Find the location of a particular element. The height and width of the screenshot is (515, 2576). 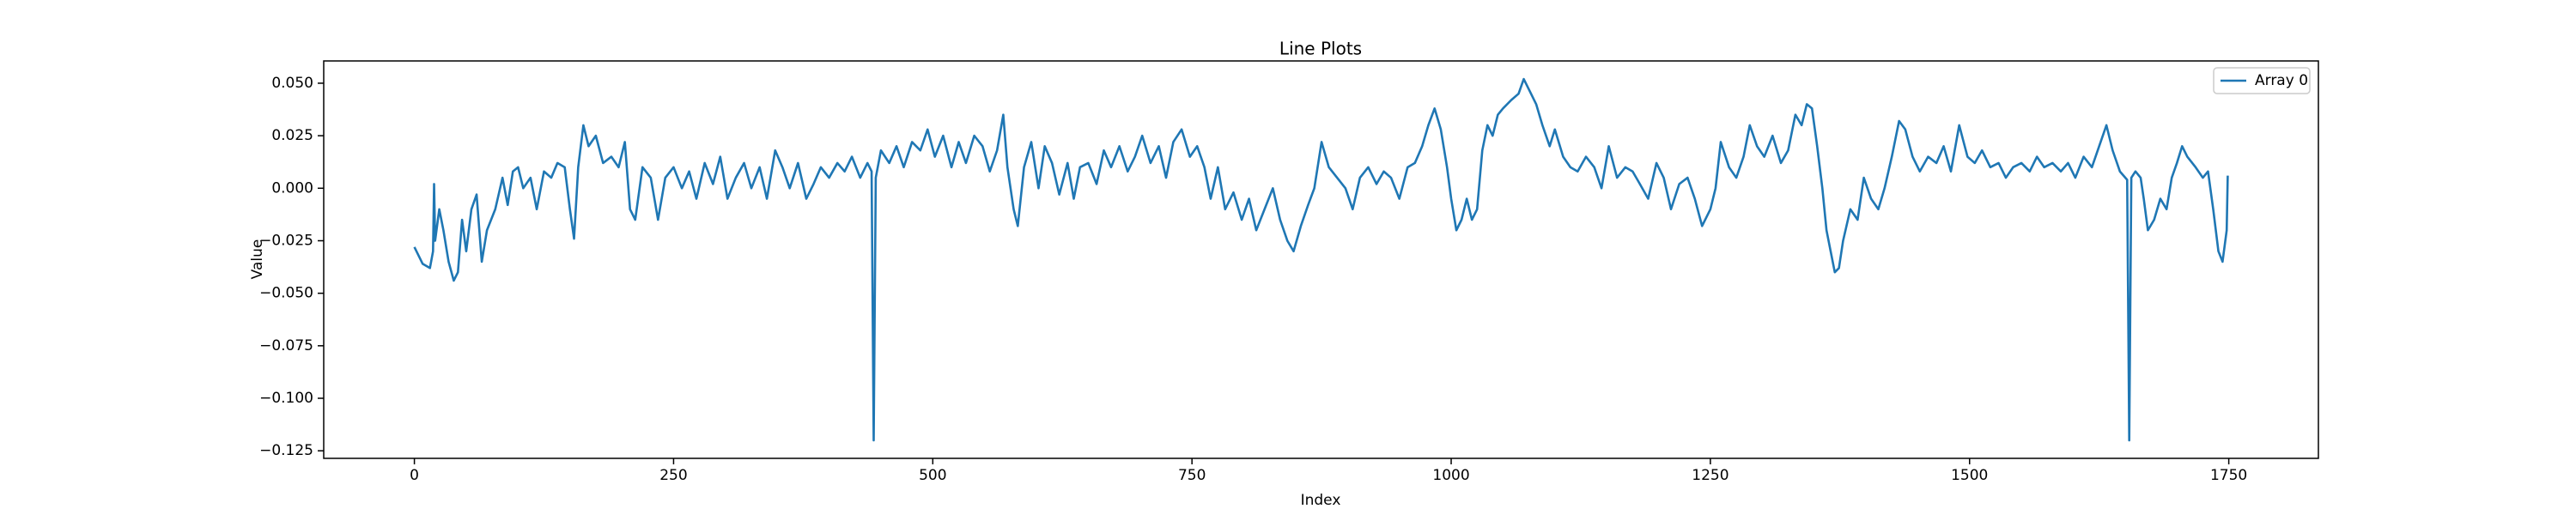

y-axis-label: Value is located at coordinates (258, 259).